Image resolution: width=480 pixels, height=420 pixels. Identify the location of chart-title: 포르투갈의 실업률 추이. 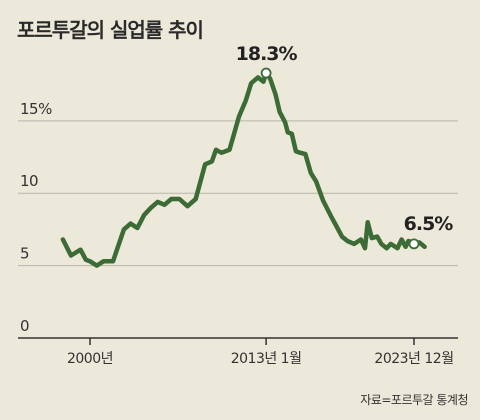
(110, 30).